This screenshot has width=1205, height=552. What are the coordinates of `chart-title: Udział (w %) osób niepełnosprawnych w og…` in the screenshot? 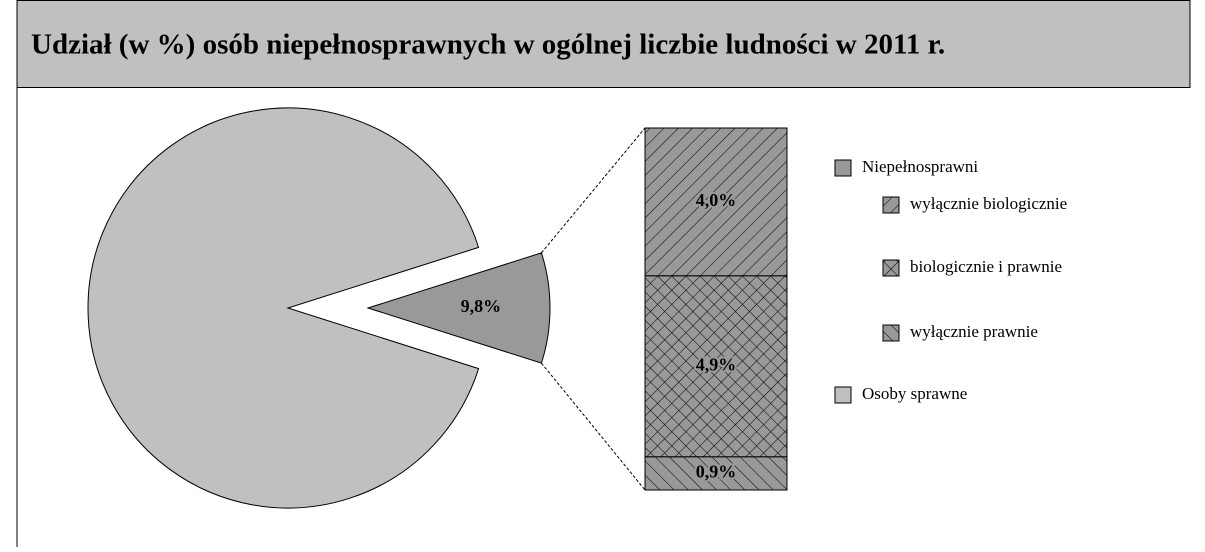 It's located at (488, 45).